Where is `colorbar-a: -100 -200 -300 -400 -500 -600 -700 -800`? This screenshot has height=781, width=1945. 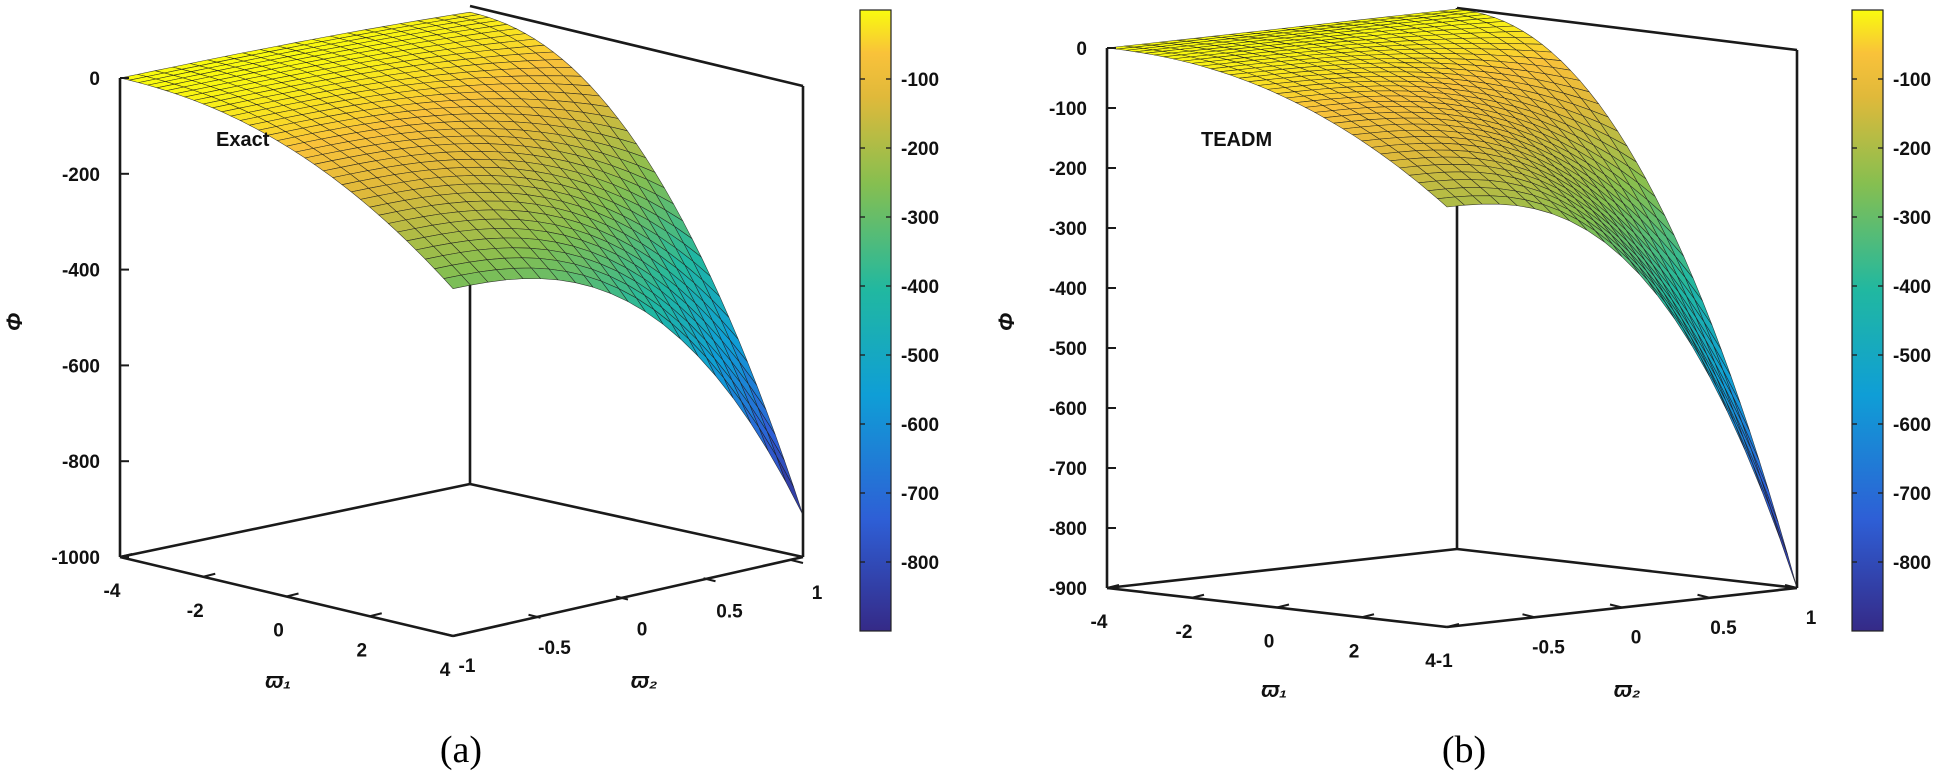 colorbar-a: -100 -200 -300 -400 -500 -600 -700 -800 is located at coordinates (899, 320).